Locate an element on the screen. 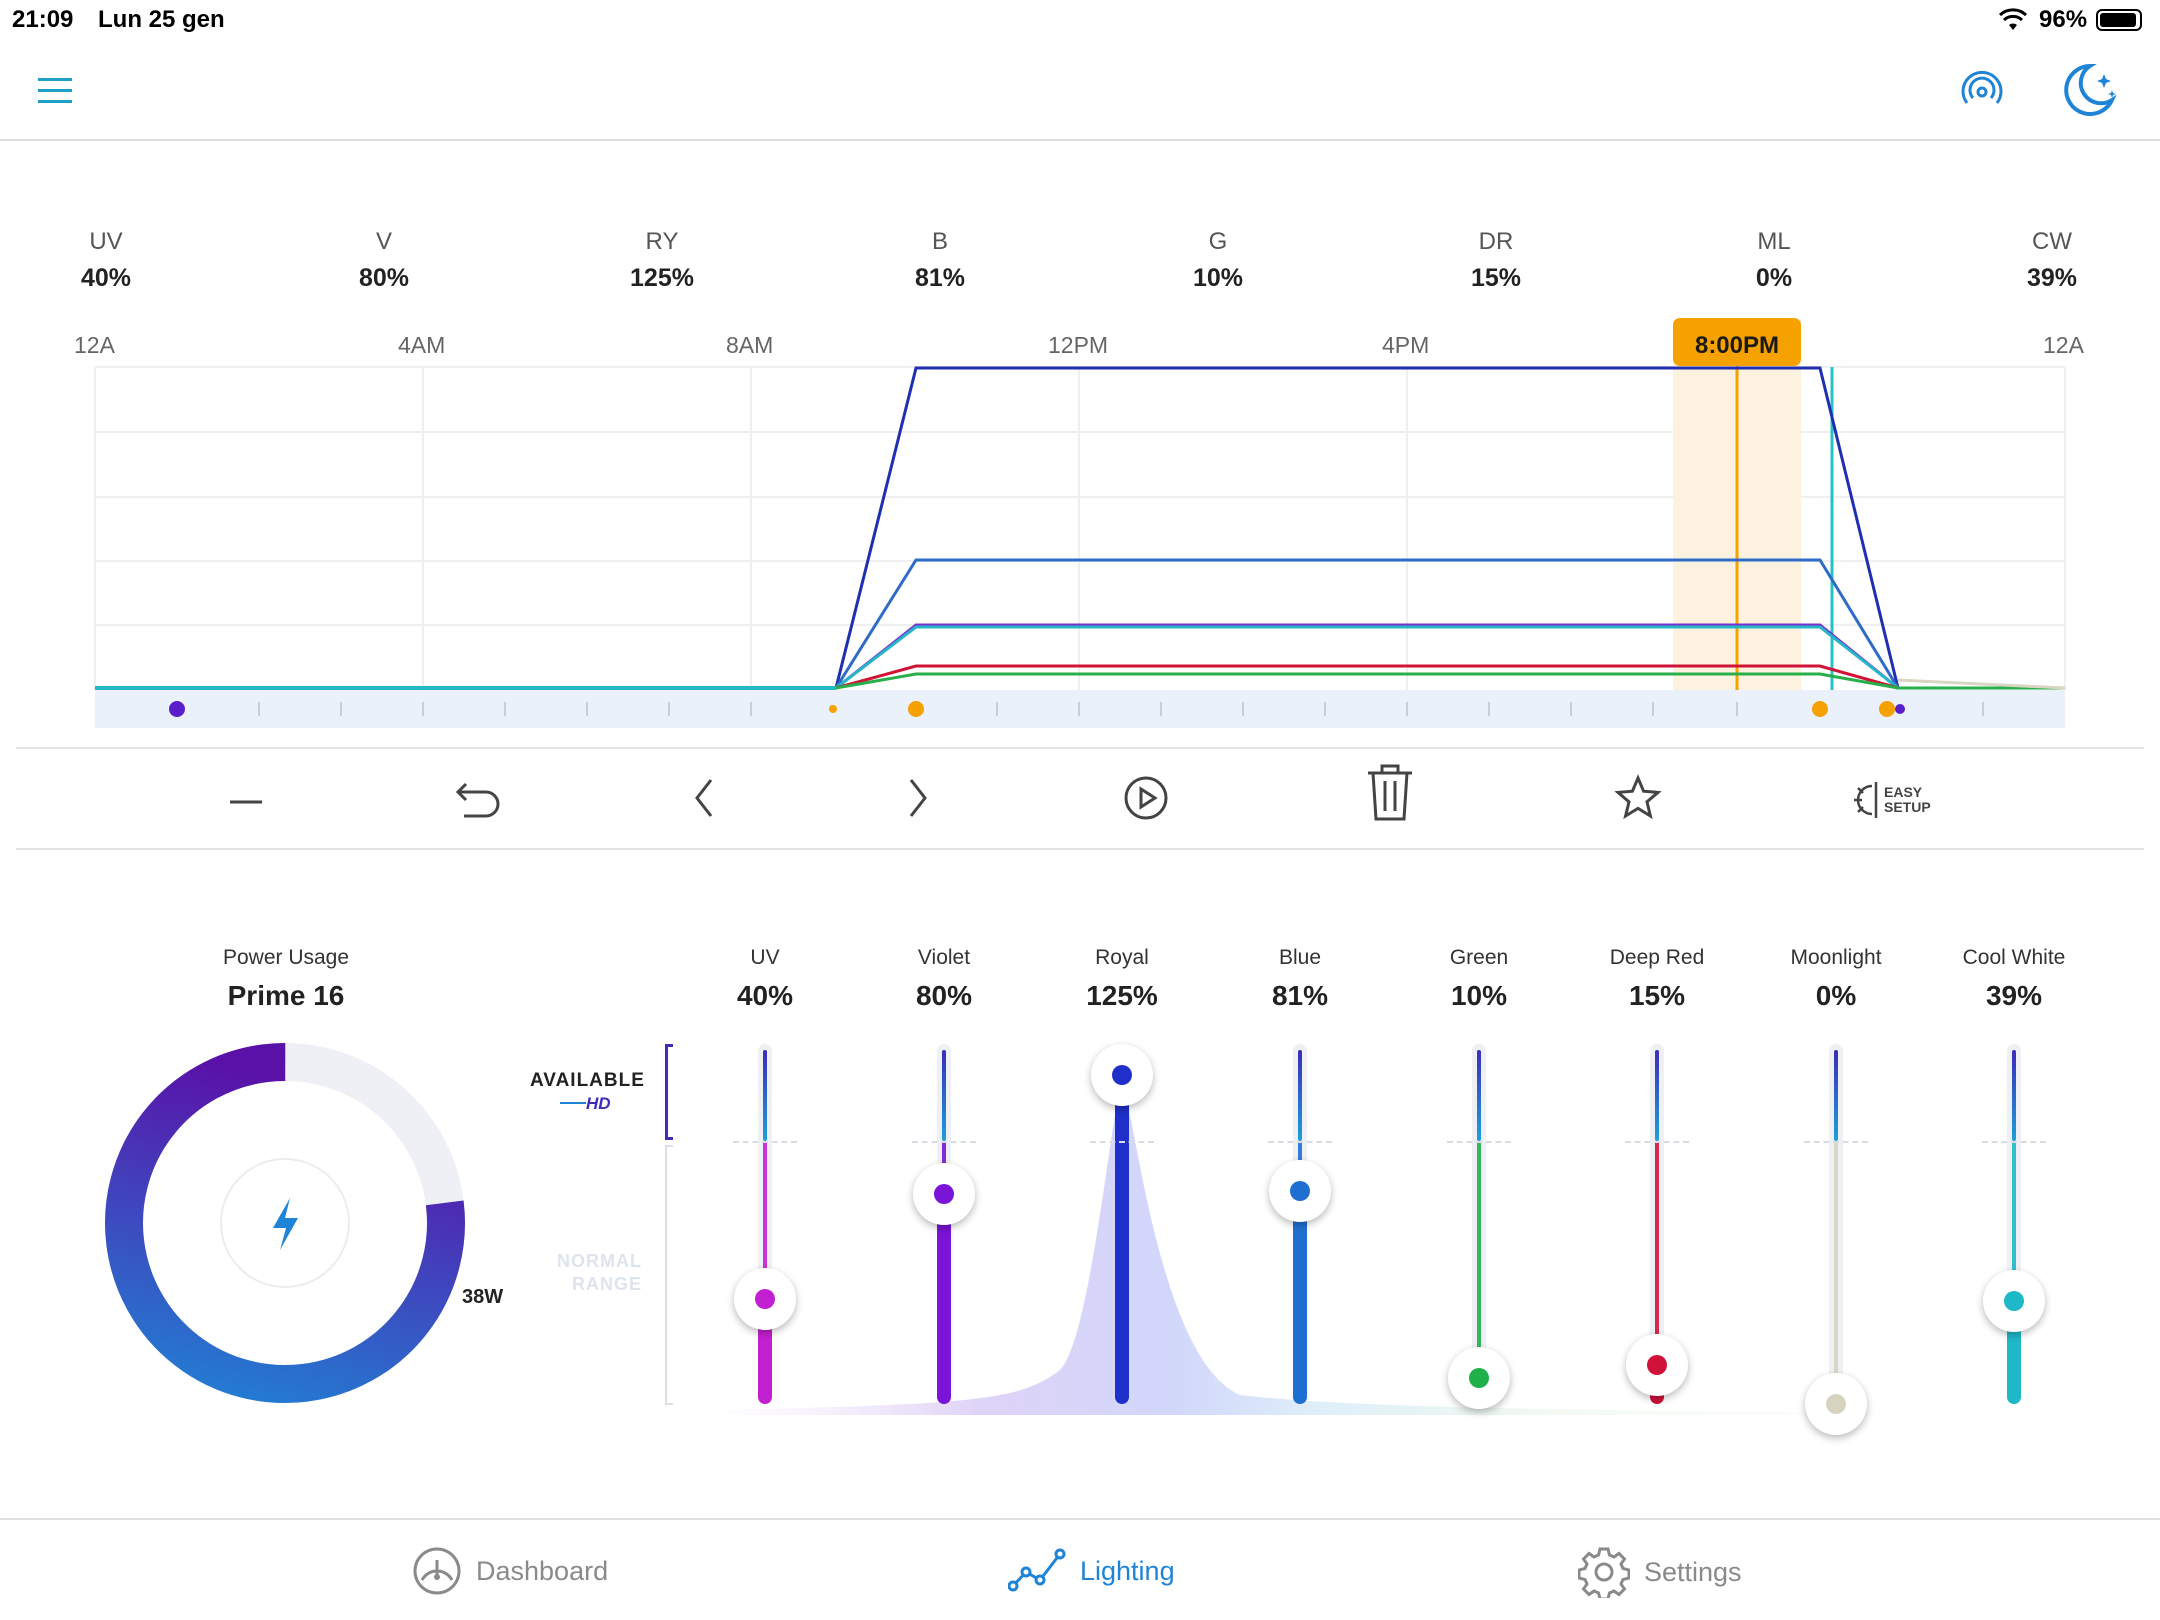 The image size is (2160, 1620). channel-label: UV is located at coordinates (106, 241).